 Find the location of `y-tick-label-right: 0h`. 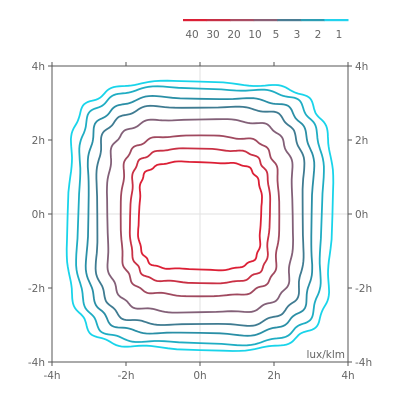

y-tick-label-right: 0h is located at coordinates (361, 215).